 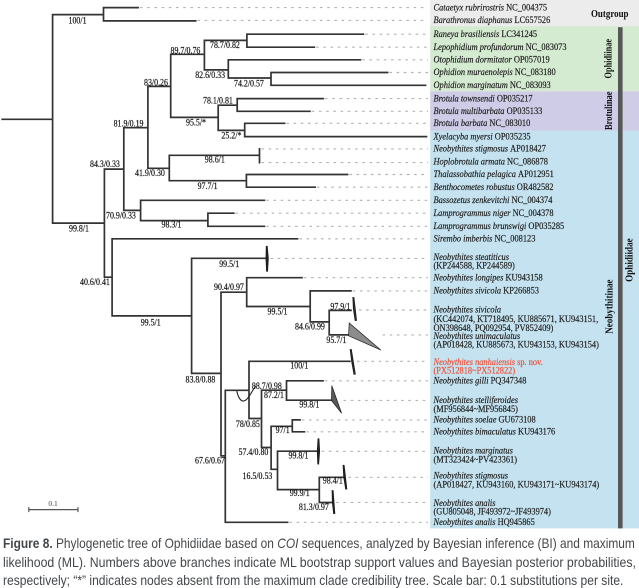 I want to click on svg-text: 90.4/0.97, so click(x=229, y=286).